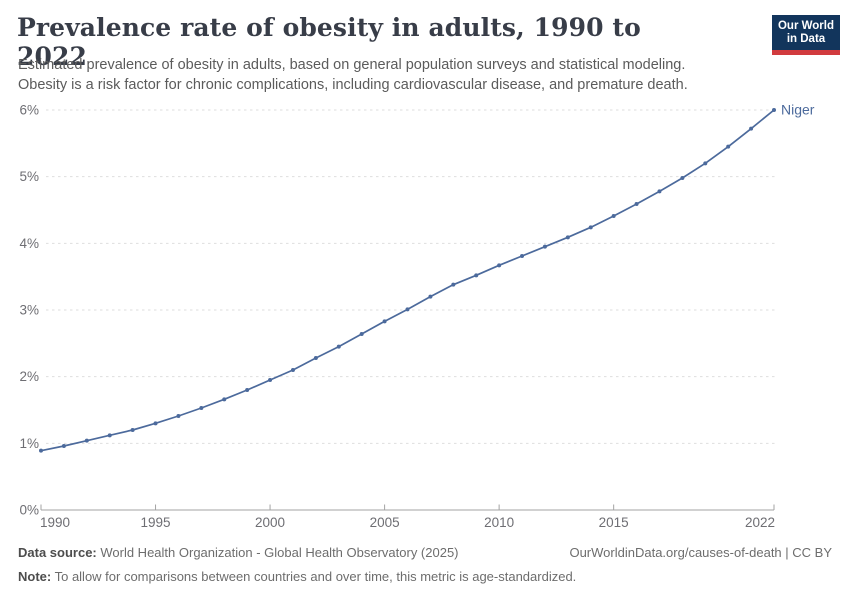 The width and height of the screenshot is (850, 600). What do you see at coordinates (270, 380) in the screenshot?
I see `data-point-2000` at bounding box center [270, 380].